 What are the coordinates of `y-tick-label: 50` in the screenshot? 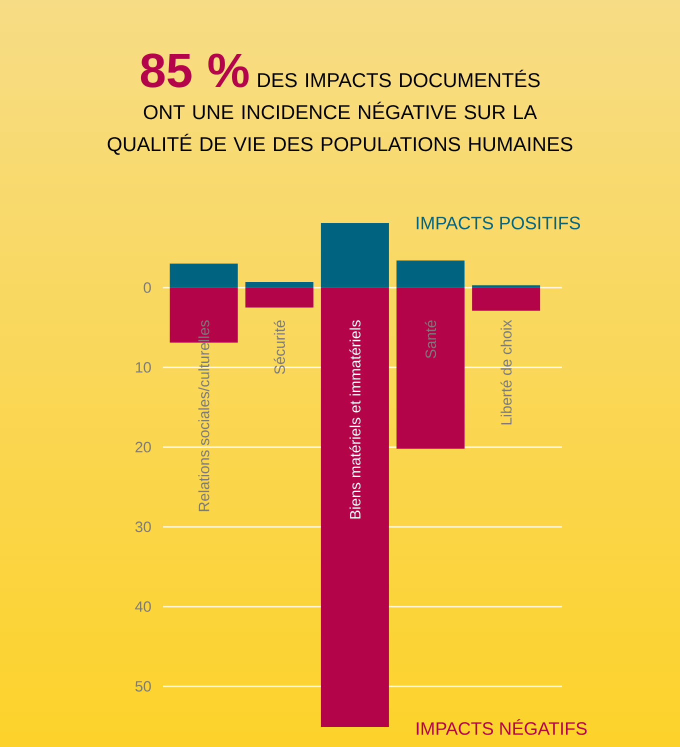 It's located at (143, 686).